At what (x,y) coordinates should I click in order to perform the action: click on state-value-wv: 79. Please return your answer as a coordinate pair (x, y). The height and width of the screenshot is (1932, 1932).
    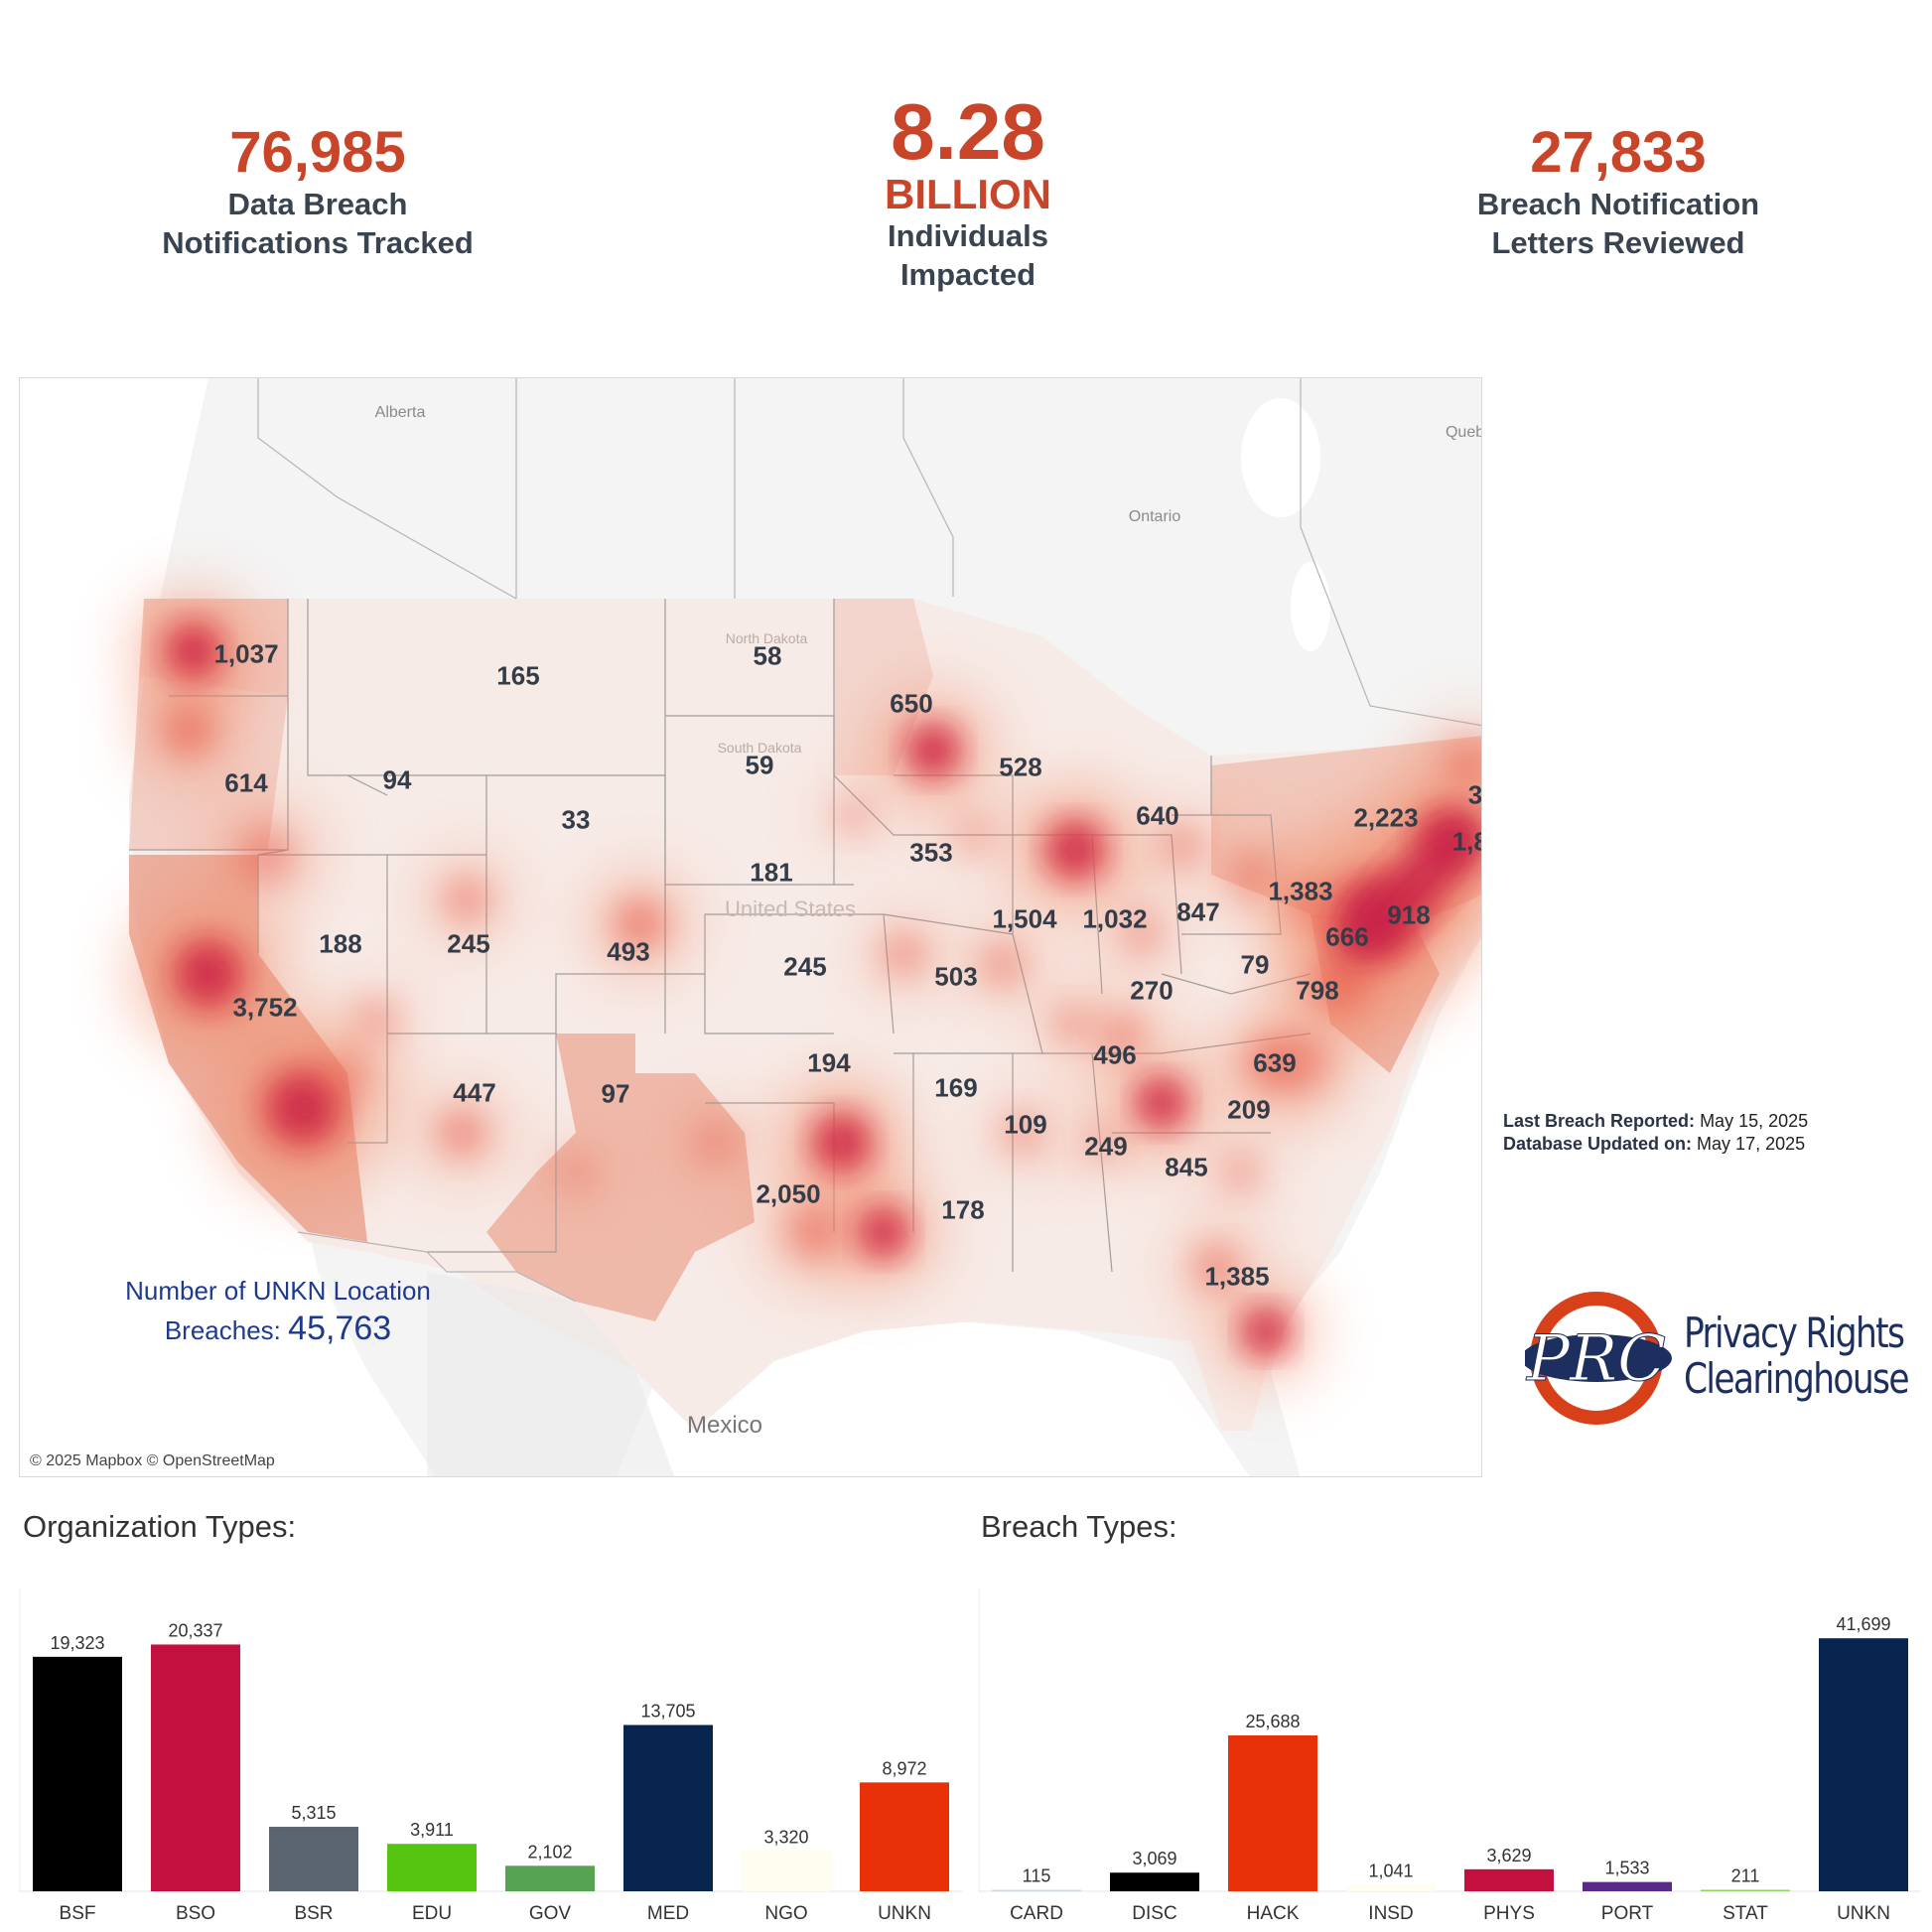
    Looking at the image, I should click on (1255, 965).